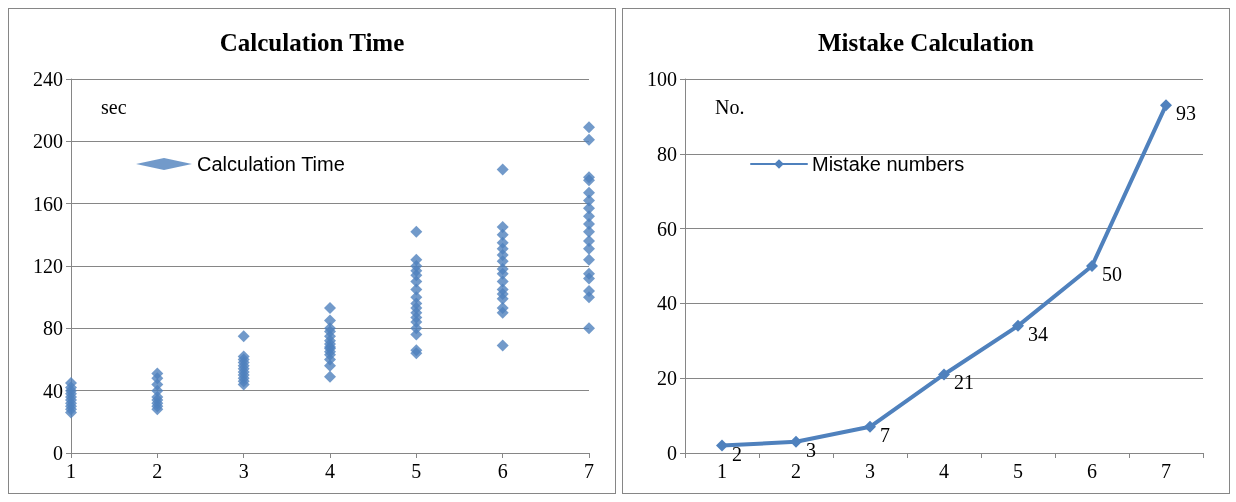  What do you see at coordinates (48, 141) in the screenshot?
I see `y-tick-label: 200` at bounding box center [48, 141].